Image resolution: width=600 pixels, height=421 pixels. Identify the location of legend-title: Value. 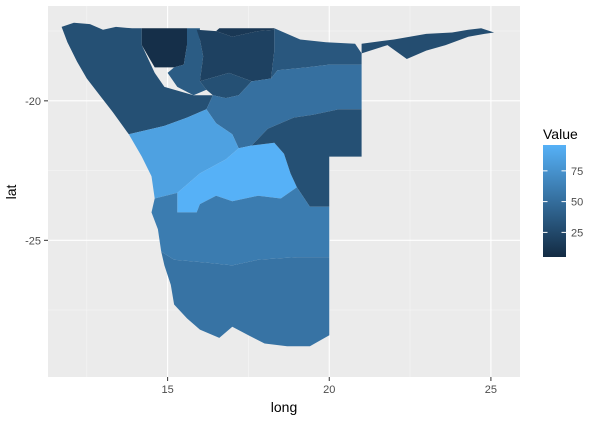
(560, 134).